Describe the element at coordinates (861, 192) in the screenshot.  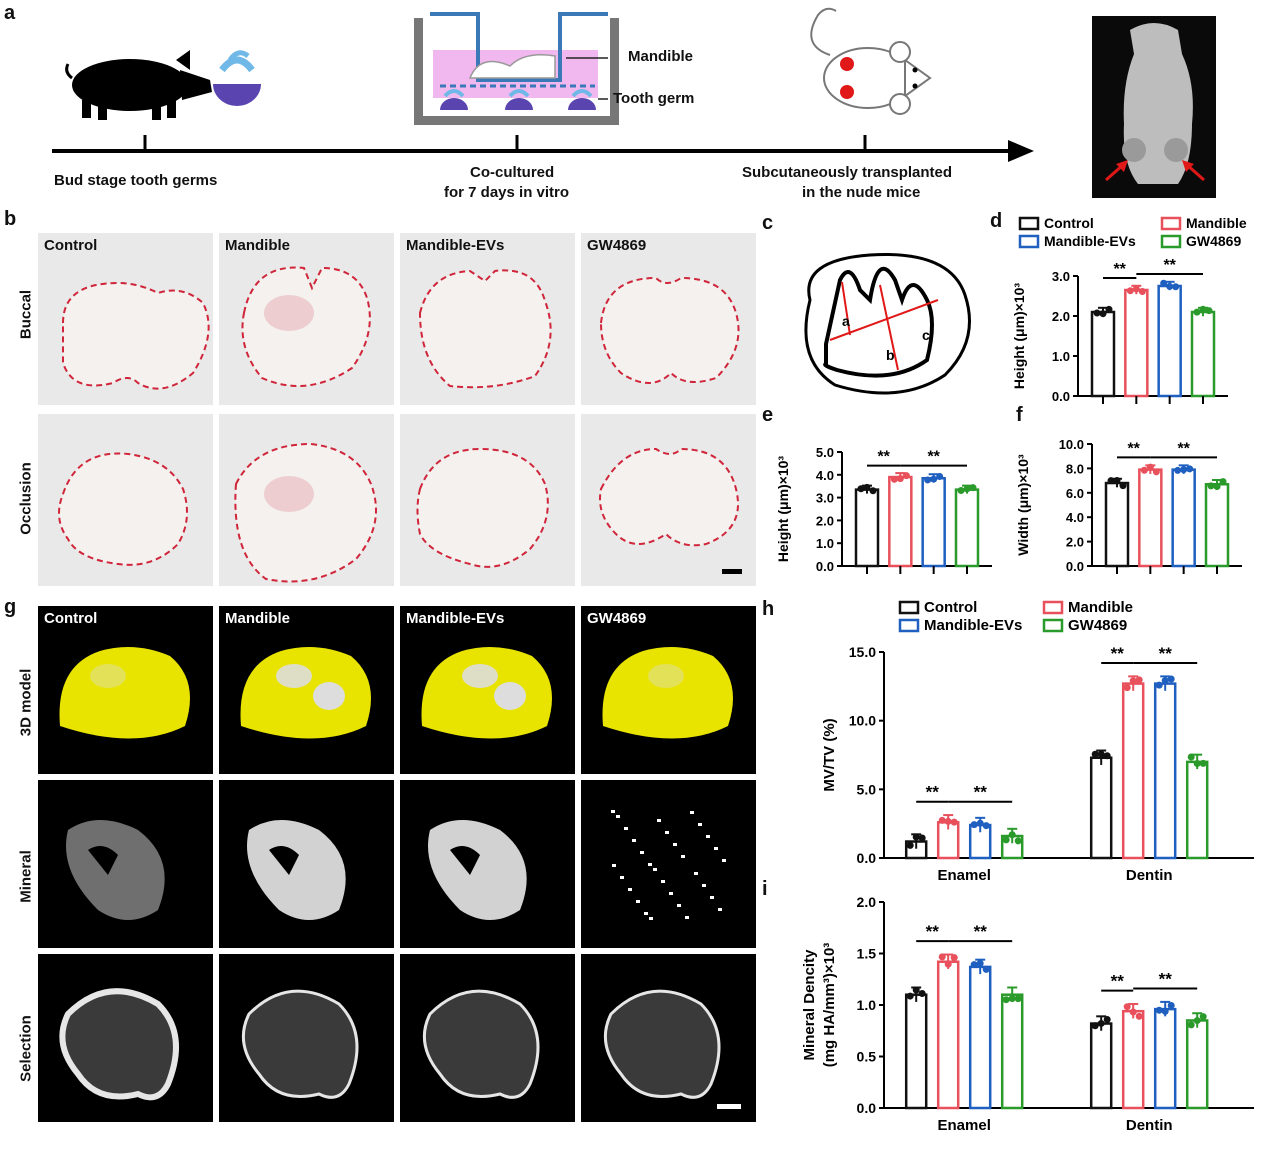
I see `step-transplant-l2: in the nude mice` at that location.